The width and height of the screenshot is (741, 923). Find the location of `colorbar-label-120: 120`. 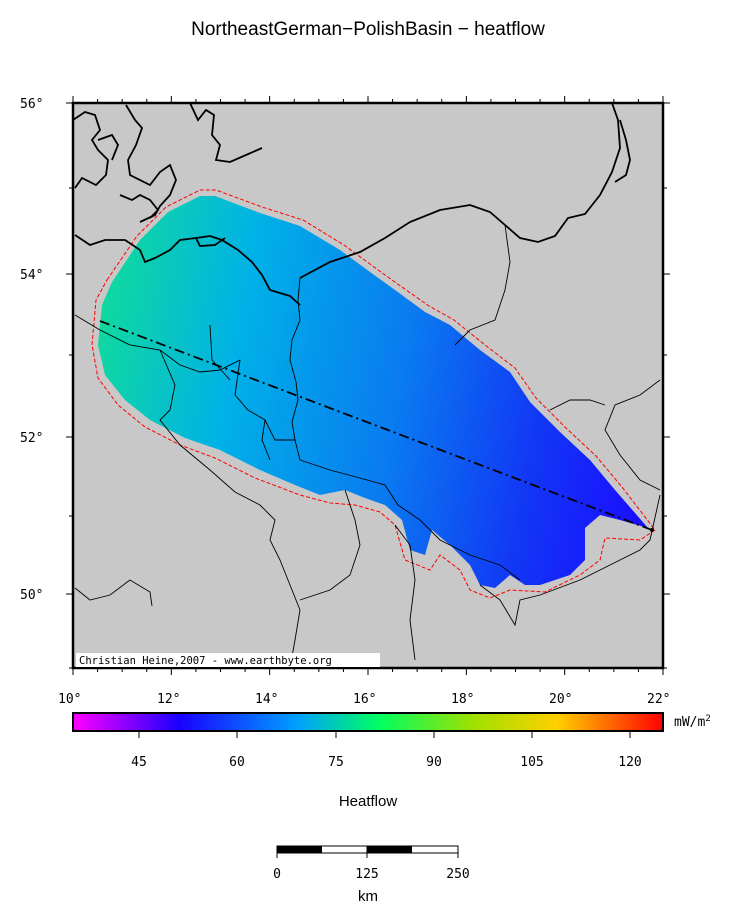

colorbar-label-120: 120 is located at coordinates (629, 762).